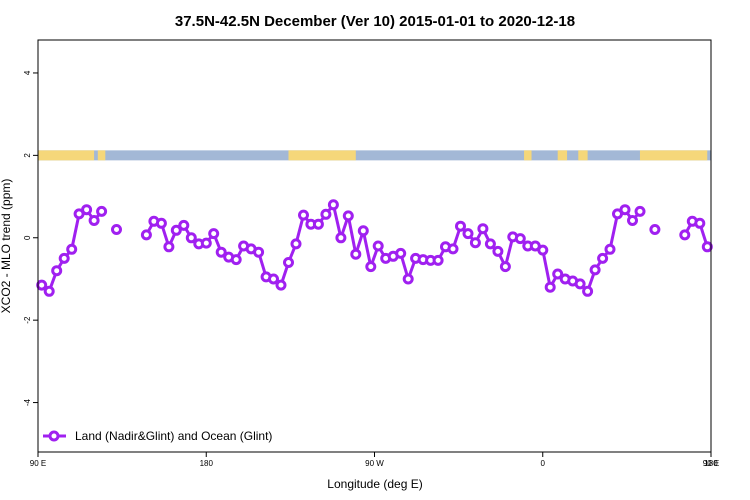 This screenshot has width=750, height=500. Describe the element at coordinates (543, 463) in the screenshot. I see `x-tick-label: 0` at that location.